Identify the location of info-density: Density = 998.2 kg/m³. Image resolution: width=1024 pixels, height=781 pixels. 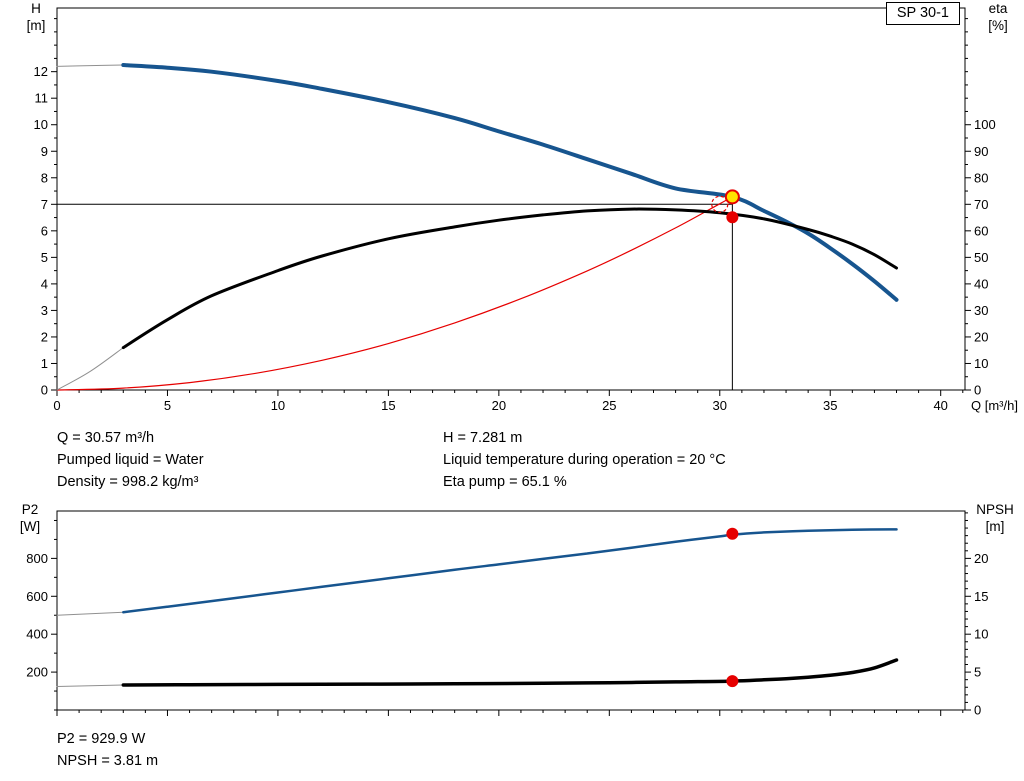
(128, 482).